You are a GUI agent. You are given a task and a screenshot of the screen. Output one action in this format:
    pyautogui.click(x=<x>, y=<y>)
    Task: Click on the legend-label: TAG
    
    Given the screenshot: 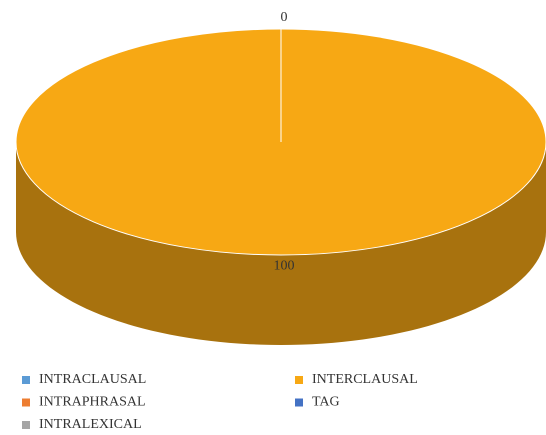 What is the action you would take?
    pyautogui.click(x=326, y=402)
    